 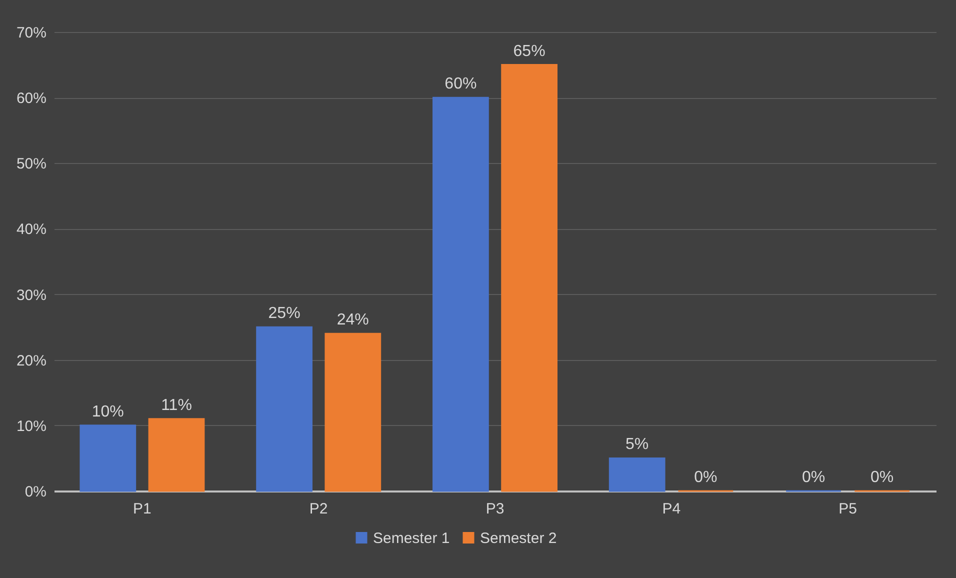 I want to click on y-tick-label: 50%, so click(x=31, y=164).